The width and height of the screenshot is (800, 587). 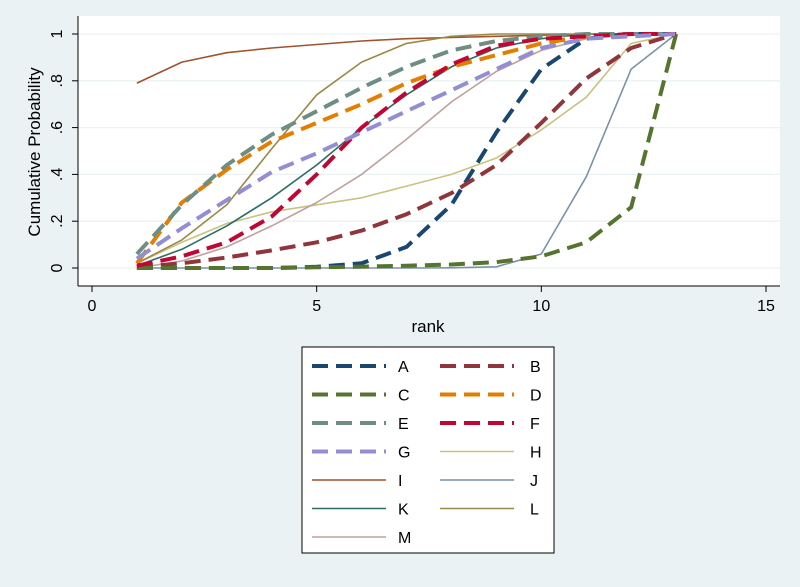 What do you see at coordinates (57, 267) in the screenshot?
I see `y-tick-label-0: 0` at bounding box center [57, 267].